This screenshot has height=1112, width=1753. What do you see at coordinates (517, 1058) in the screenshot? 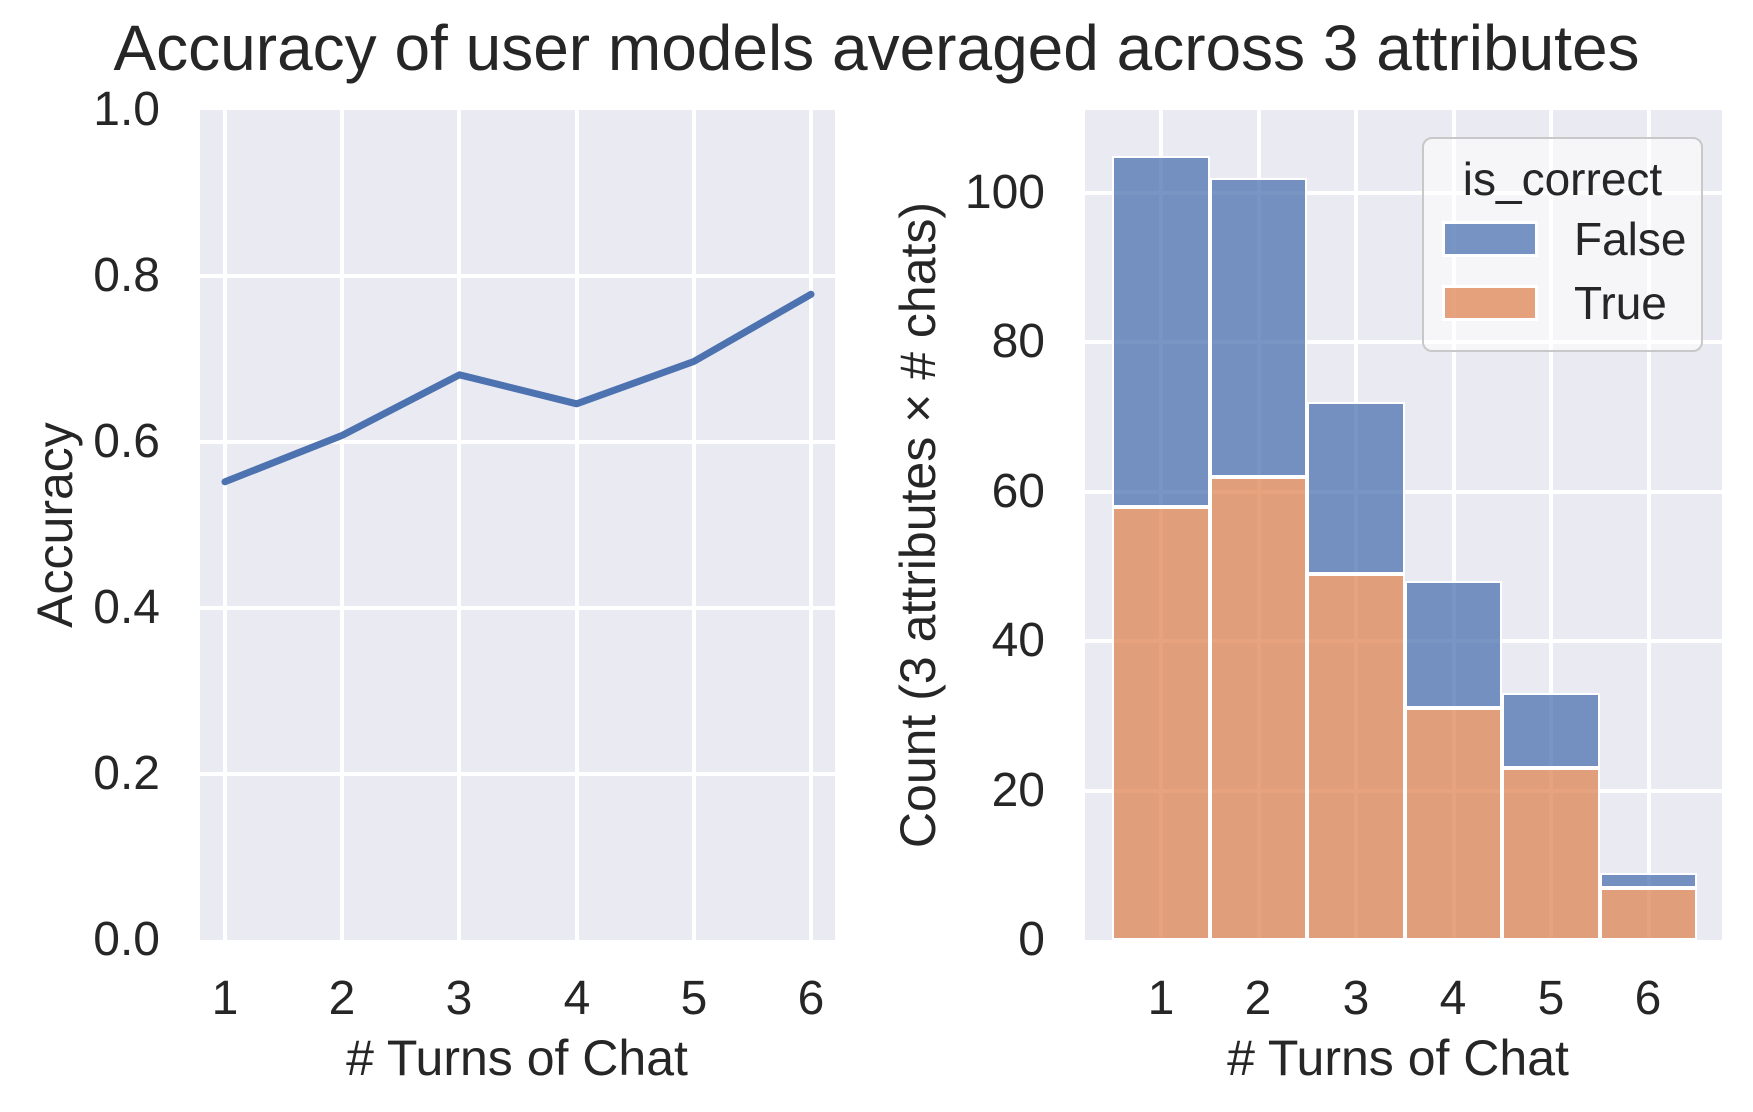
I see `left-xaxis-label: # Turns of Chat` at bounding box center [517, 1058].